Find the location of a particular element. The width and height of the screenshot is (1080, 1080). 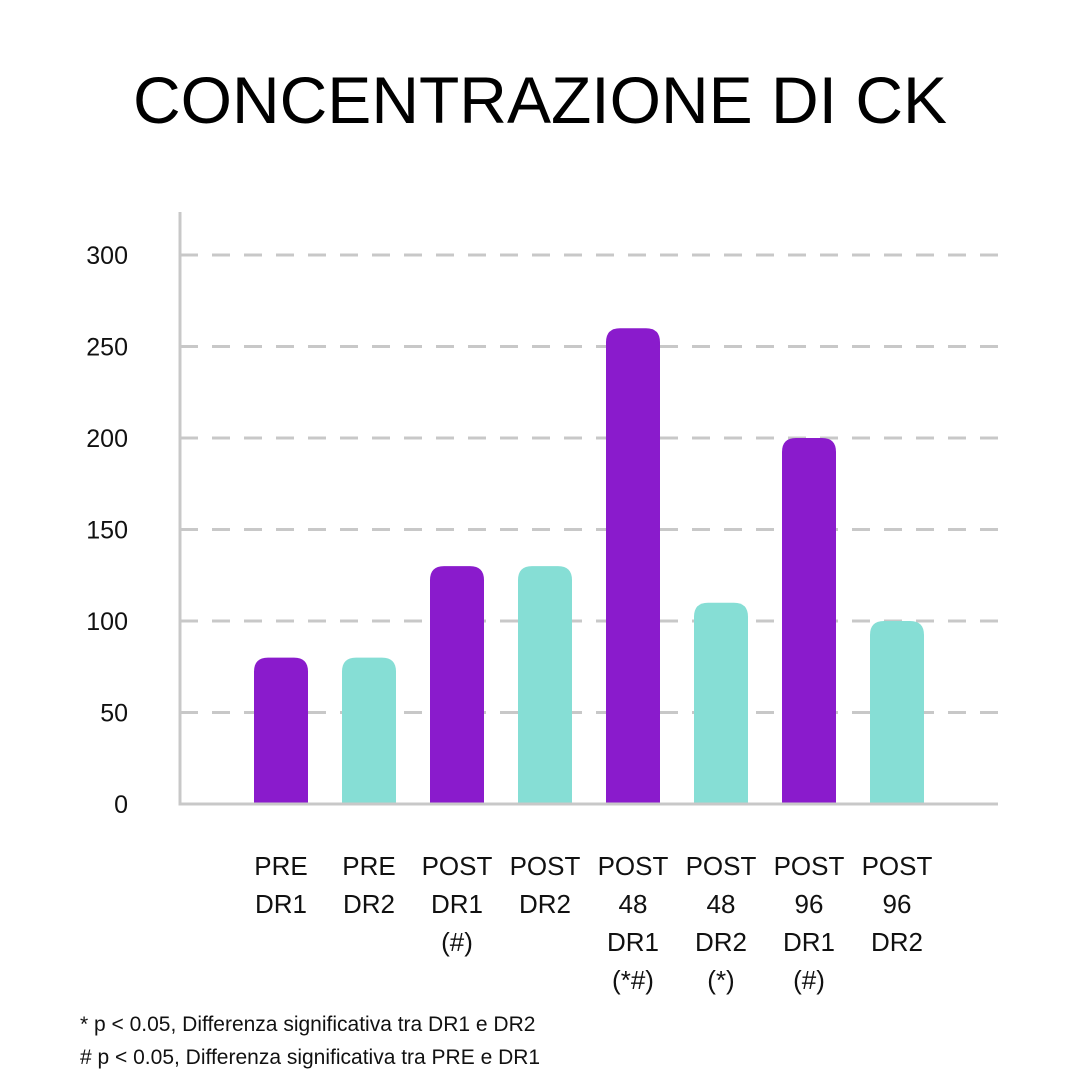

x-tick-label: POST 48 DR1 (*#) is located at coordinates (633, 923).